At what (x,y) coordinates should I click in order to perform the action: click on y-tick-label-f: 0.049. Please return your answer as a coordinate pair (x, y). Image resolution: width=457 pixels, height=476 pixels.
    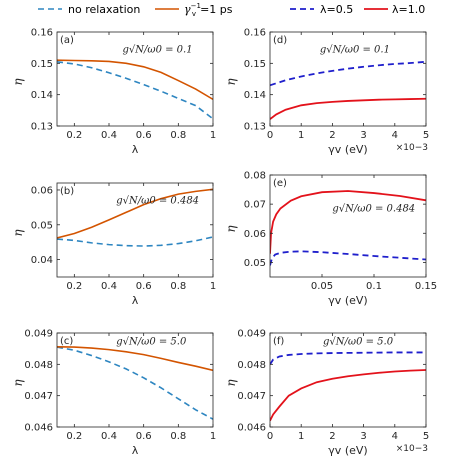
    Looking at the image, I should click on (251, 334).